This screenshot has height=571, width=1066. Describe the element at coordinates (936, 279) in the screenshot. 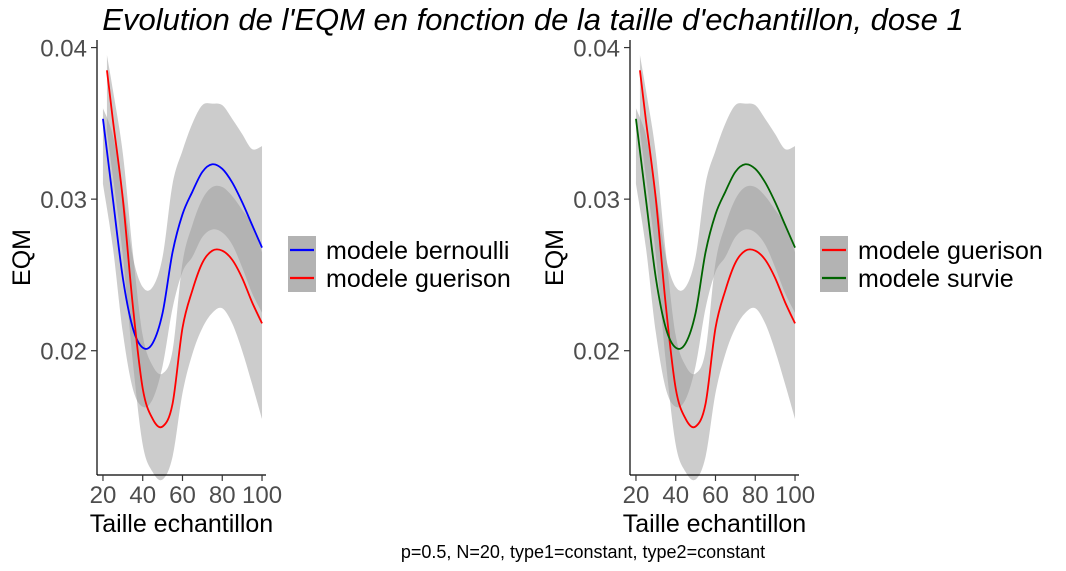

I see `legend-label: modele survie` at that location.